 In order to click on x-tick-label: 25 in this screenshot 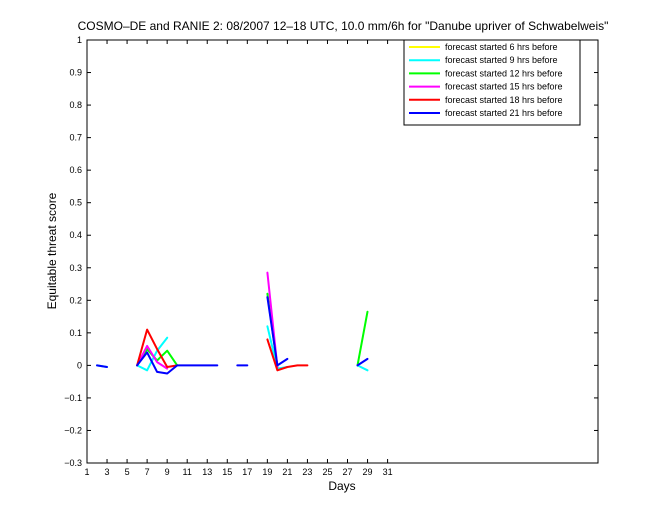, I will do `click(327, 472)`.